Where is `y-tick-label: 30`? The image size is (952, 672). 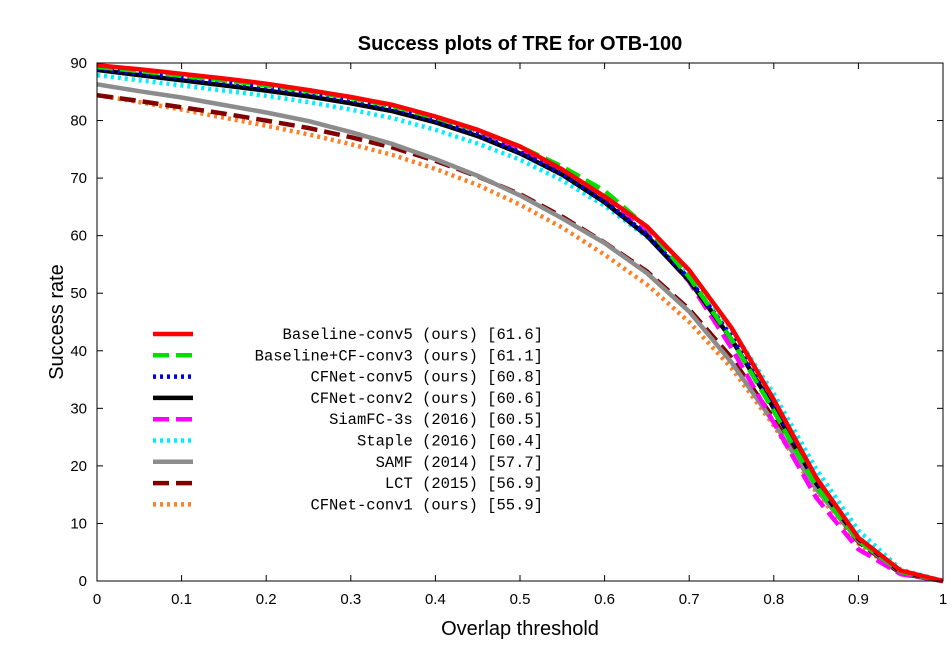
y-tick-label: 30 is located at coordinates (78, 408).